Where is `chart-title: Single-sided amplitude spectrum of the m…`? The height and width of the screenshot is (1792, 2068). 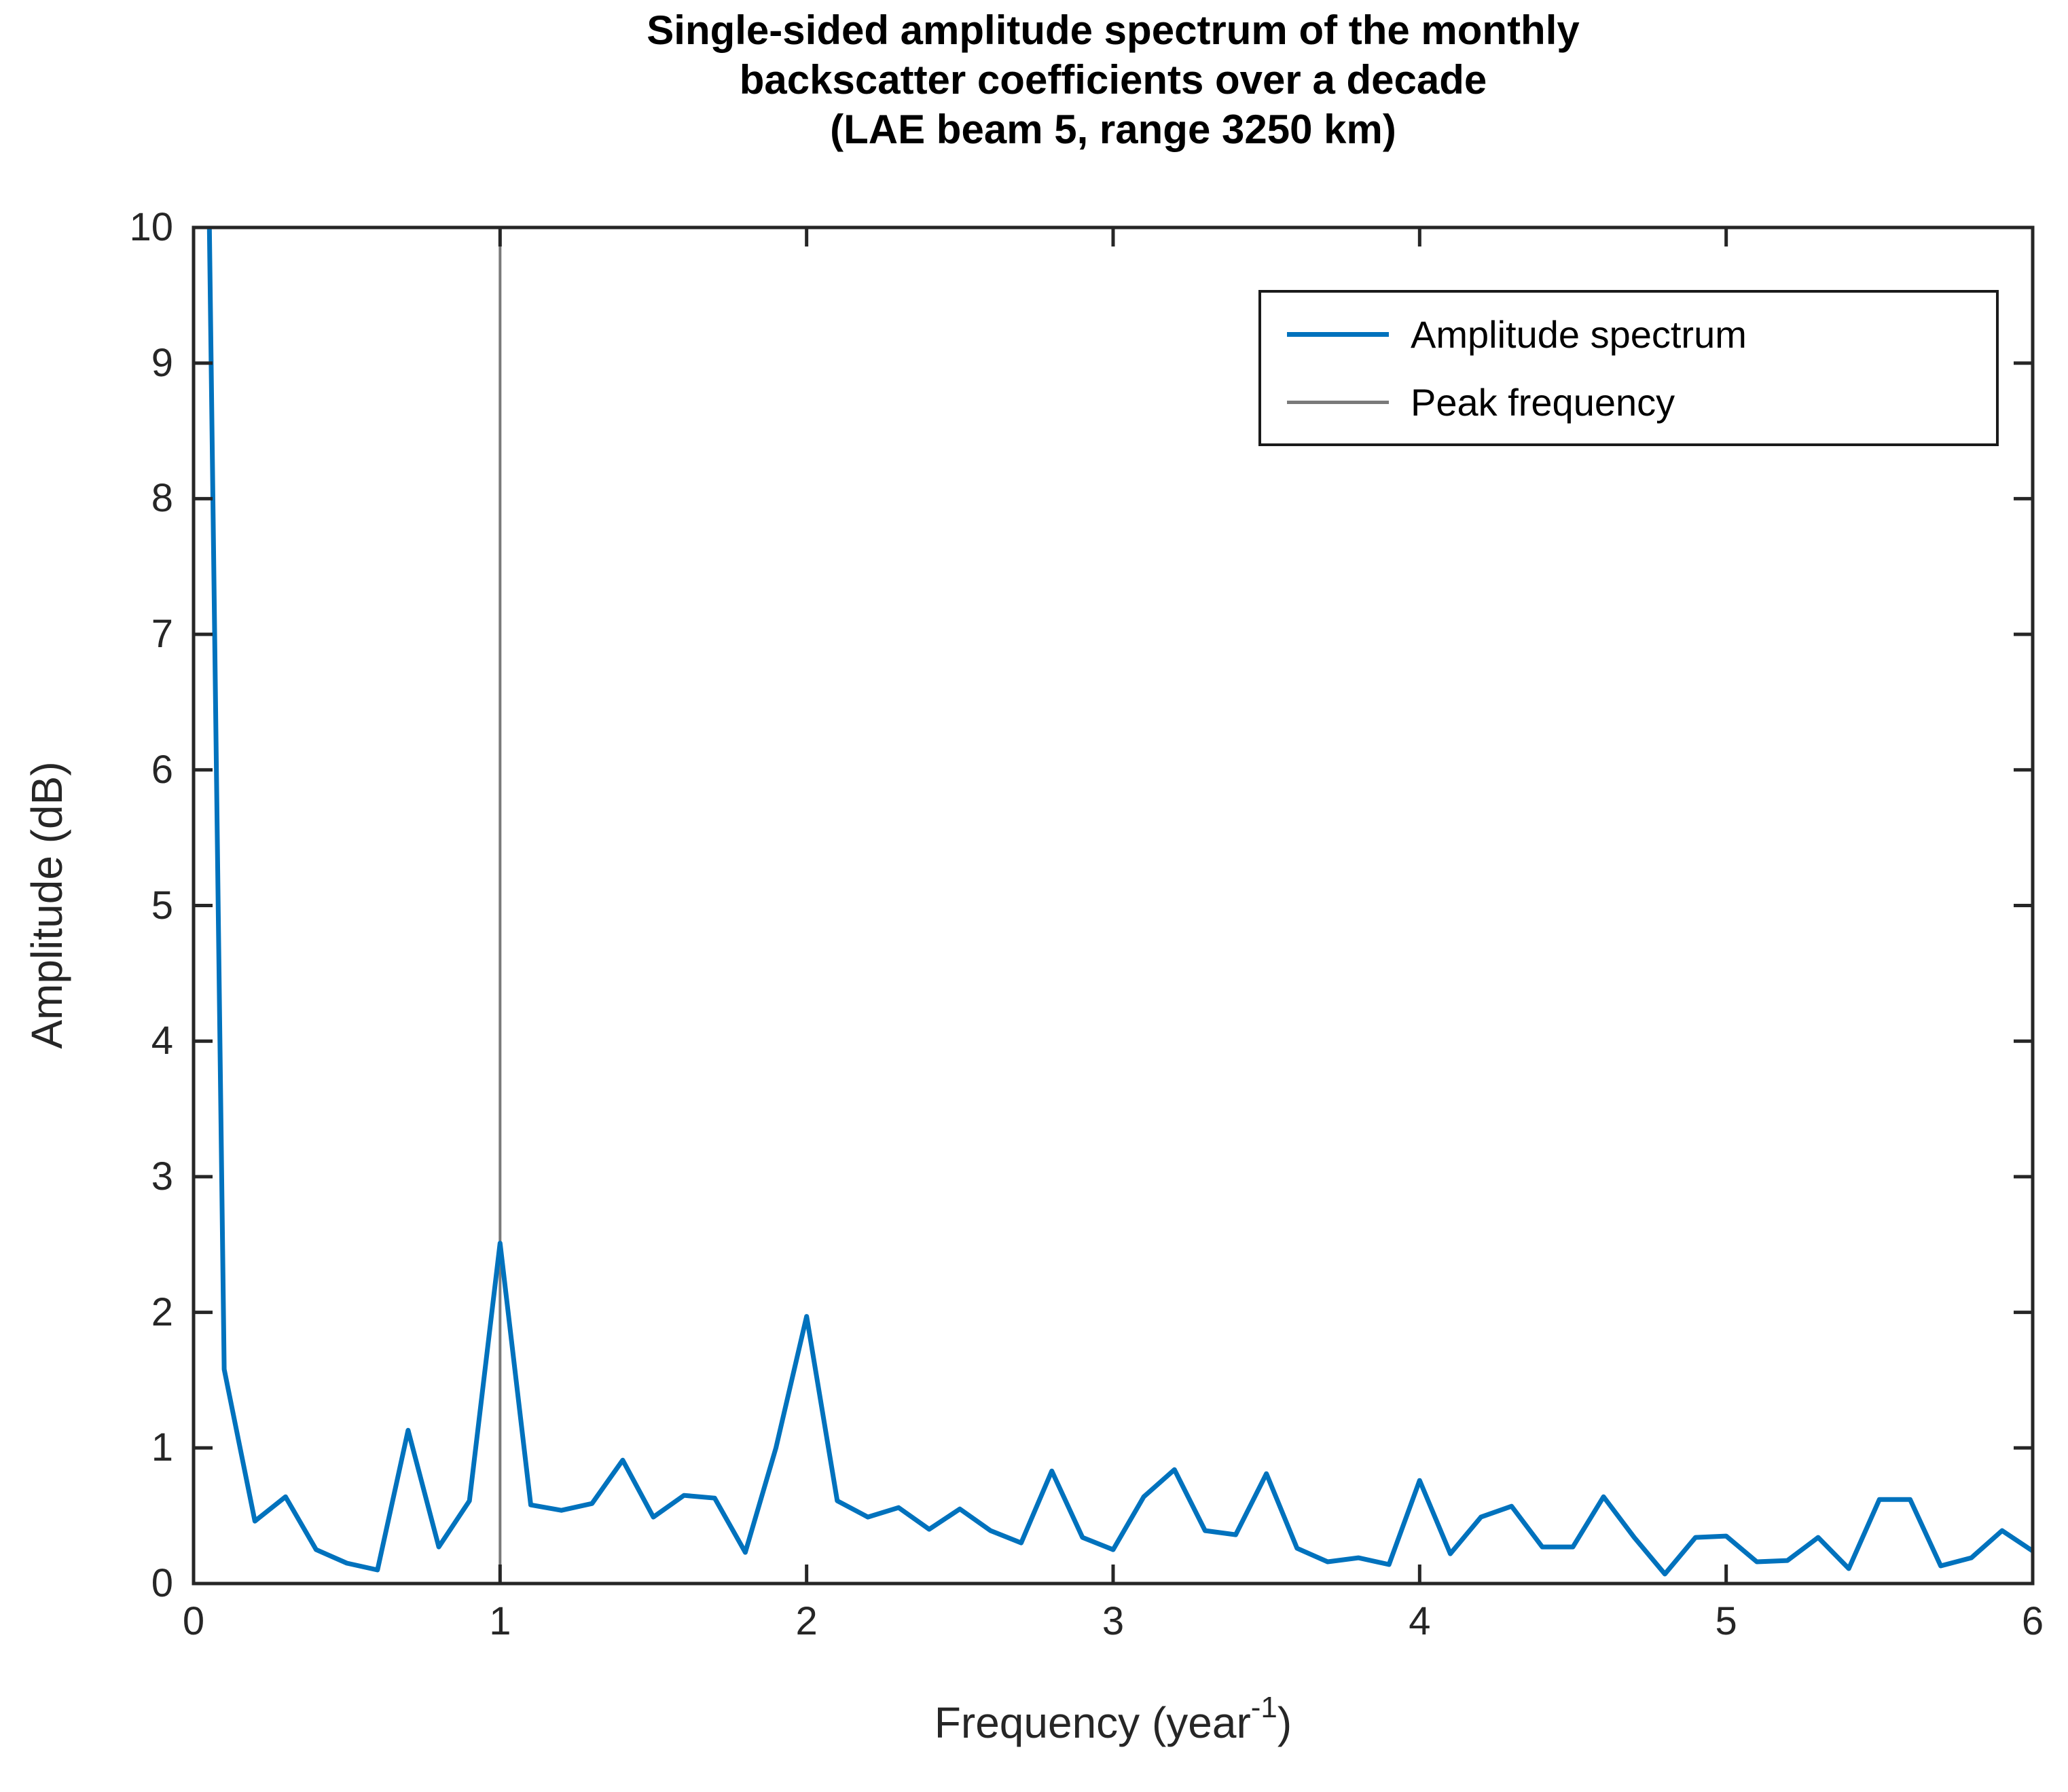
chart-title: Single-sided amplitude spectrum of the m… is located at coordinates (1113, 79).